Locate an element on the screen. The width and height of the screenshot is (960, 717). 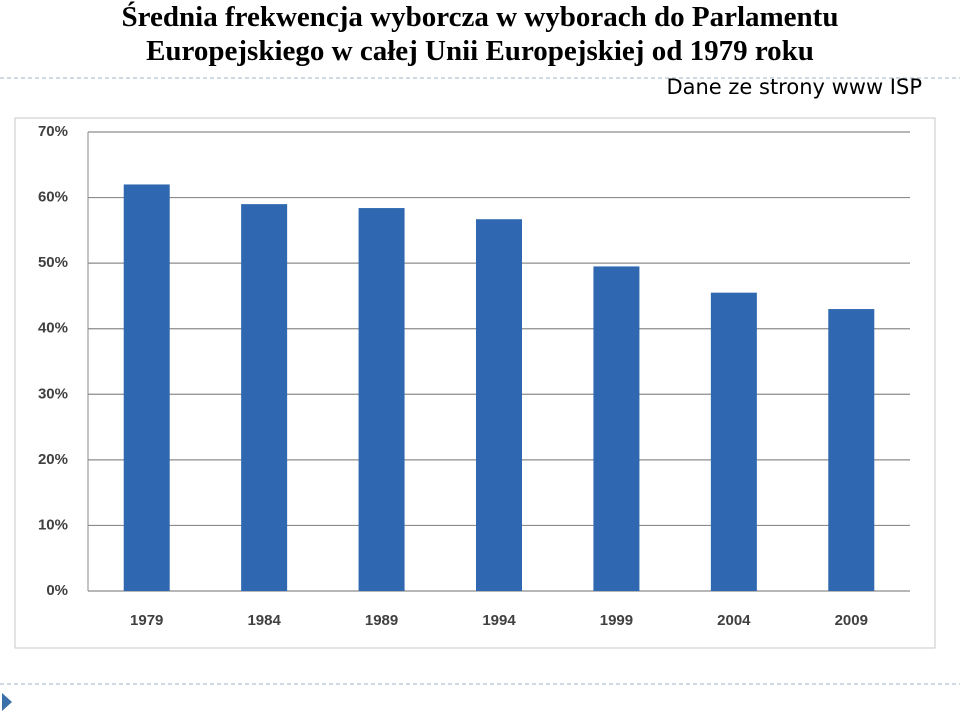
y-tick-label: 20% is located at coordinates (53, 459).